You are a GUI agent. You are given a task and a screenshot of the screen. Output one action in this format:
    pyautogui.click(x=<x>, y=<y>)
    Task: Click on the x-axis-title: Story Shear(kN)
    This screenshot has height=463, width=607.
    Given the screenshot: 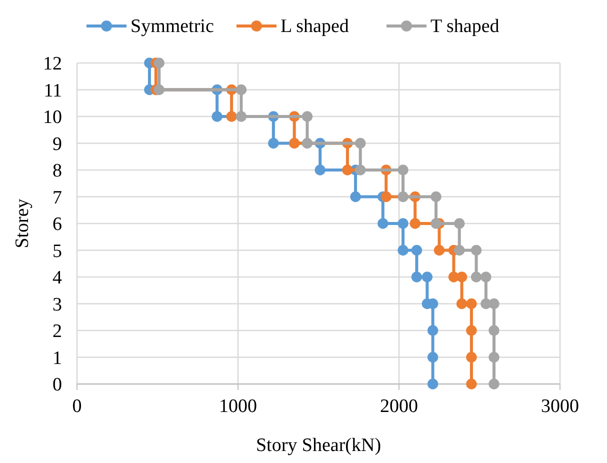 What is the action you would take?
    pyautogui.click(x=319, y=445)
    